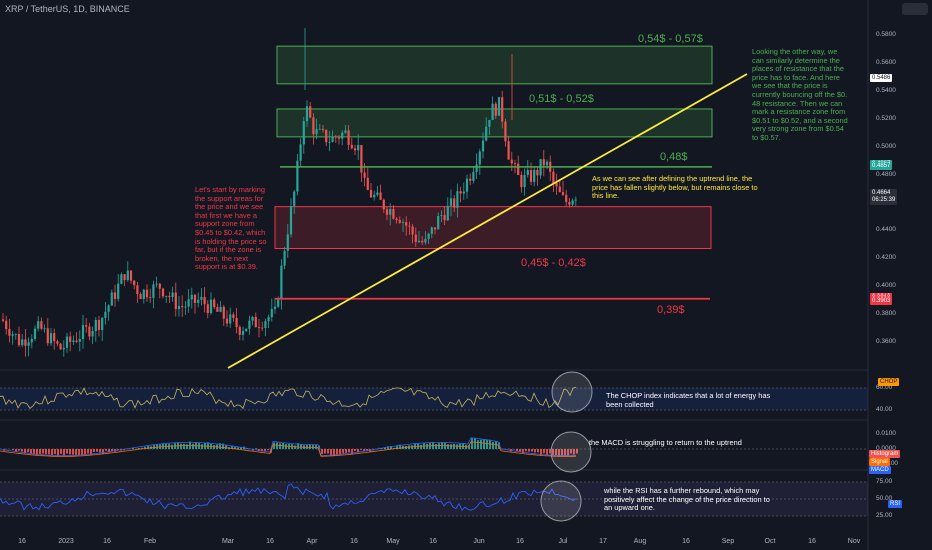  Describe the element at coordinates (880, 470) in the screenshot. I see `macd-legend-macd: MACD` at that location.